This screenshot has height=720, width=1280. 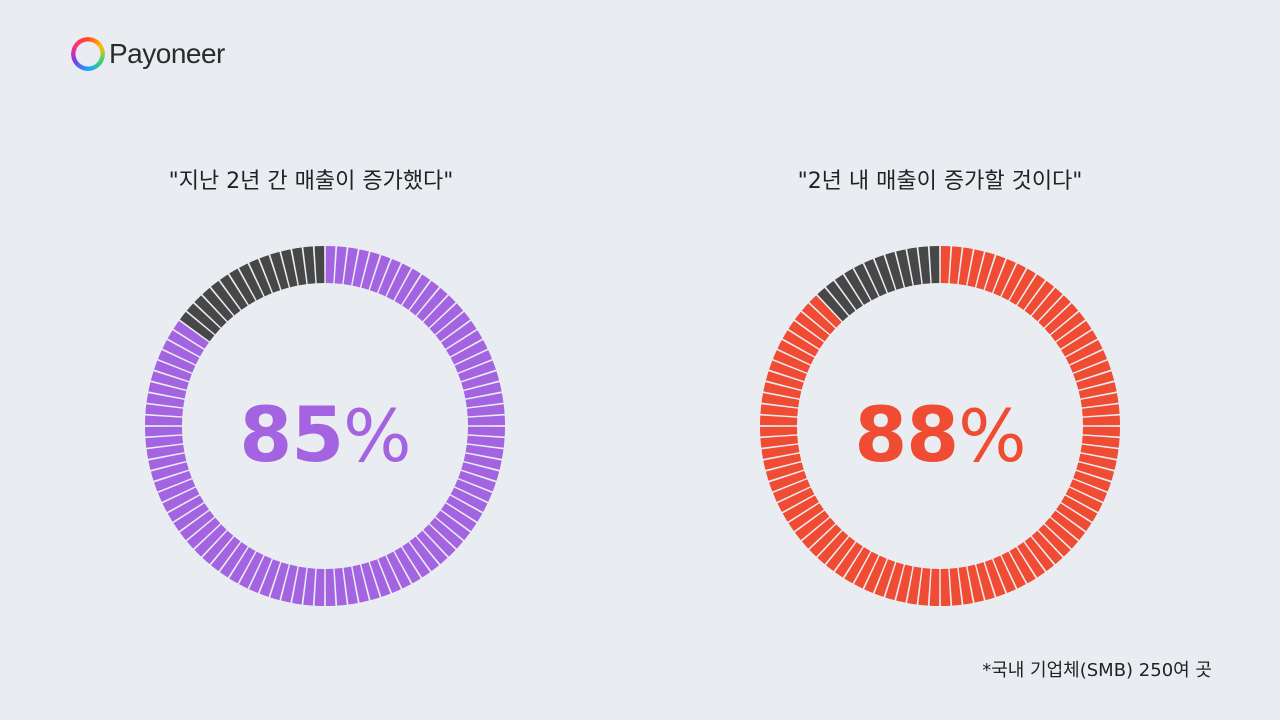 What do you see at coordinates (940, 181) in the screenshot?
I see `chart-title-future: "2년 내 매출이 증가할 것이다"` at bounding box center [940, 181].